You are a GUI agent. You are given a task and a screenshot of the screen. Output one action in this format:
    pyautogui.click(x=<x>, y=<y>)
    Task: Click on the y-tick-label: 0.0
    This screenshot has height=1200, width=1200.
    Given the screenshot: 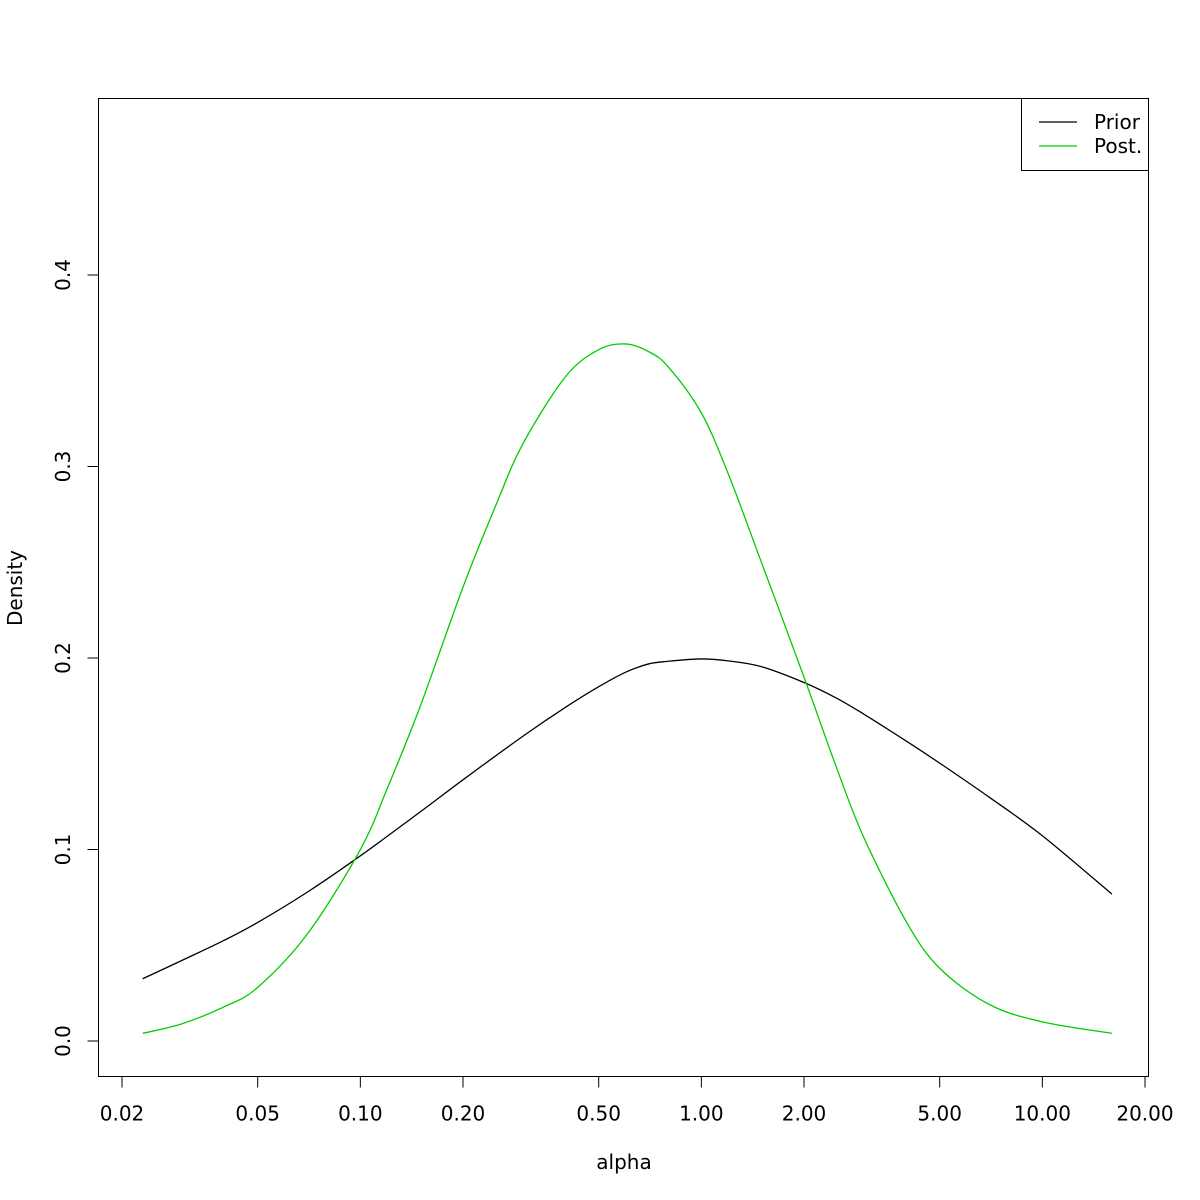 What is the action you would take?
    pyautogui.click(x=63, y=1041)
    